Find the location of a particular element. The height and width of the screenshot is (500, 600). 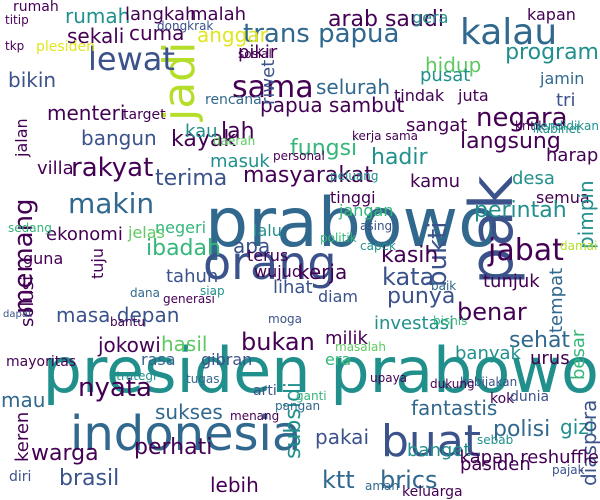

cloud-word: hasil is located at coordinates (184, 344).